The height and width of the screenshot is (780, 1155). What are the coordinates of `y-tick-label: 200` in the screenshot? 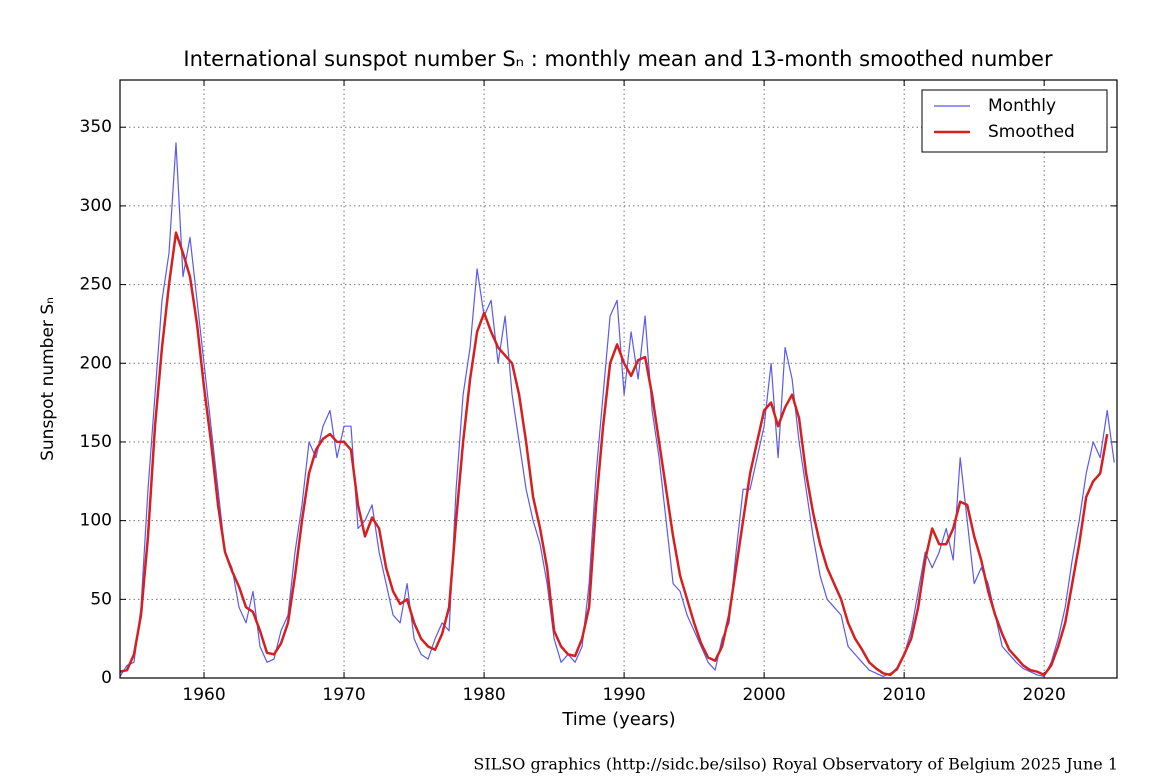 It's located at (96, 363).